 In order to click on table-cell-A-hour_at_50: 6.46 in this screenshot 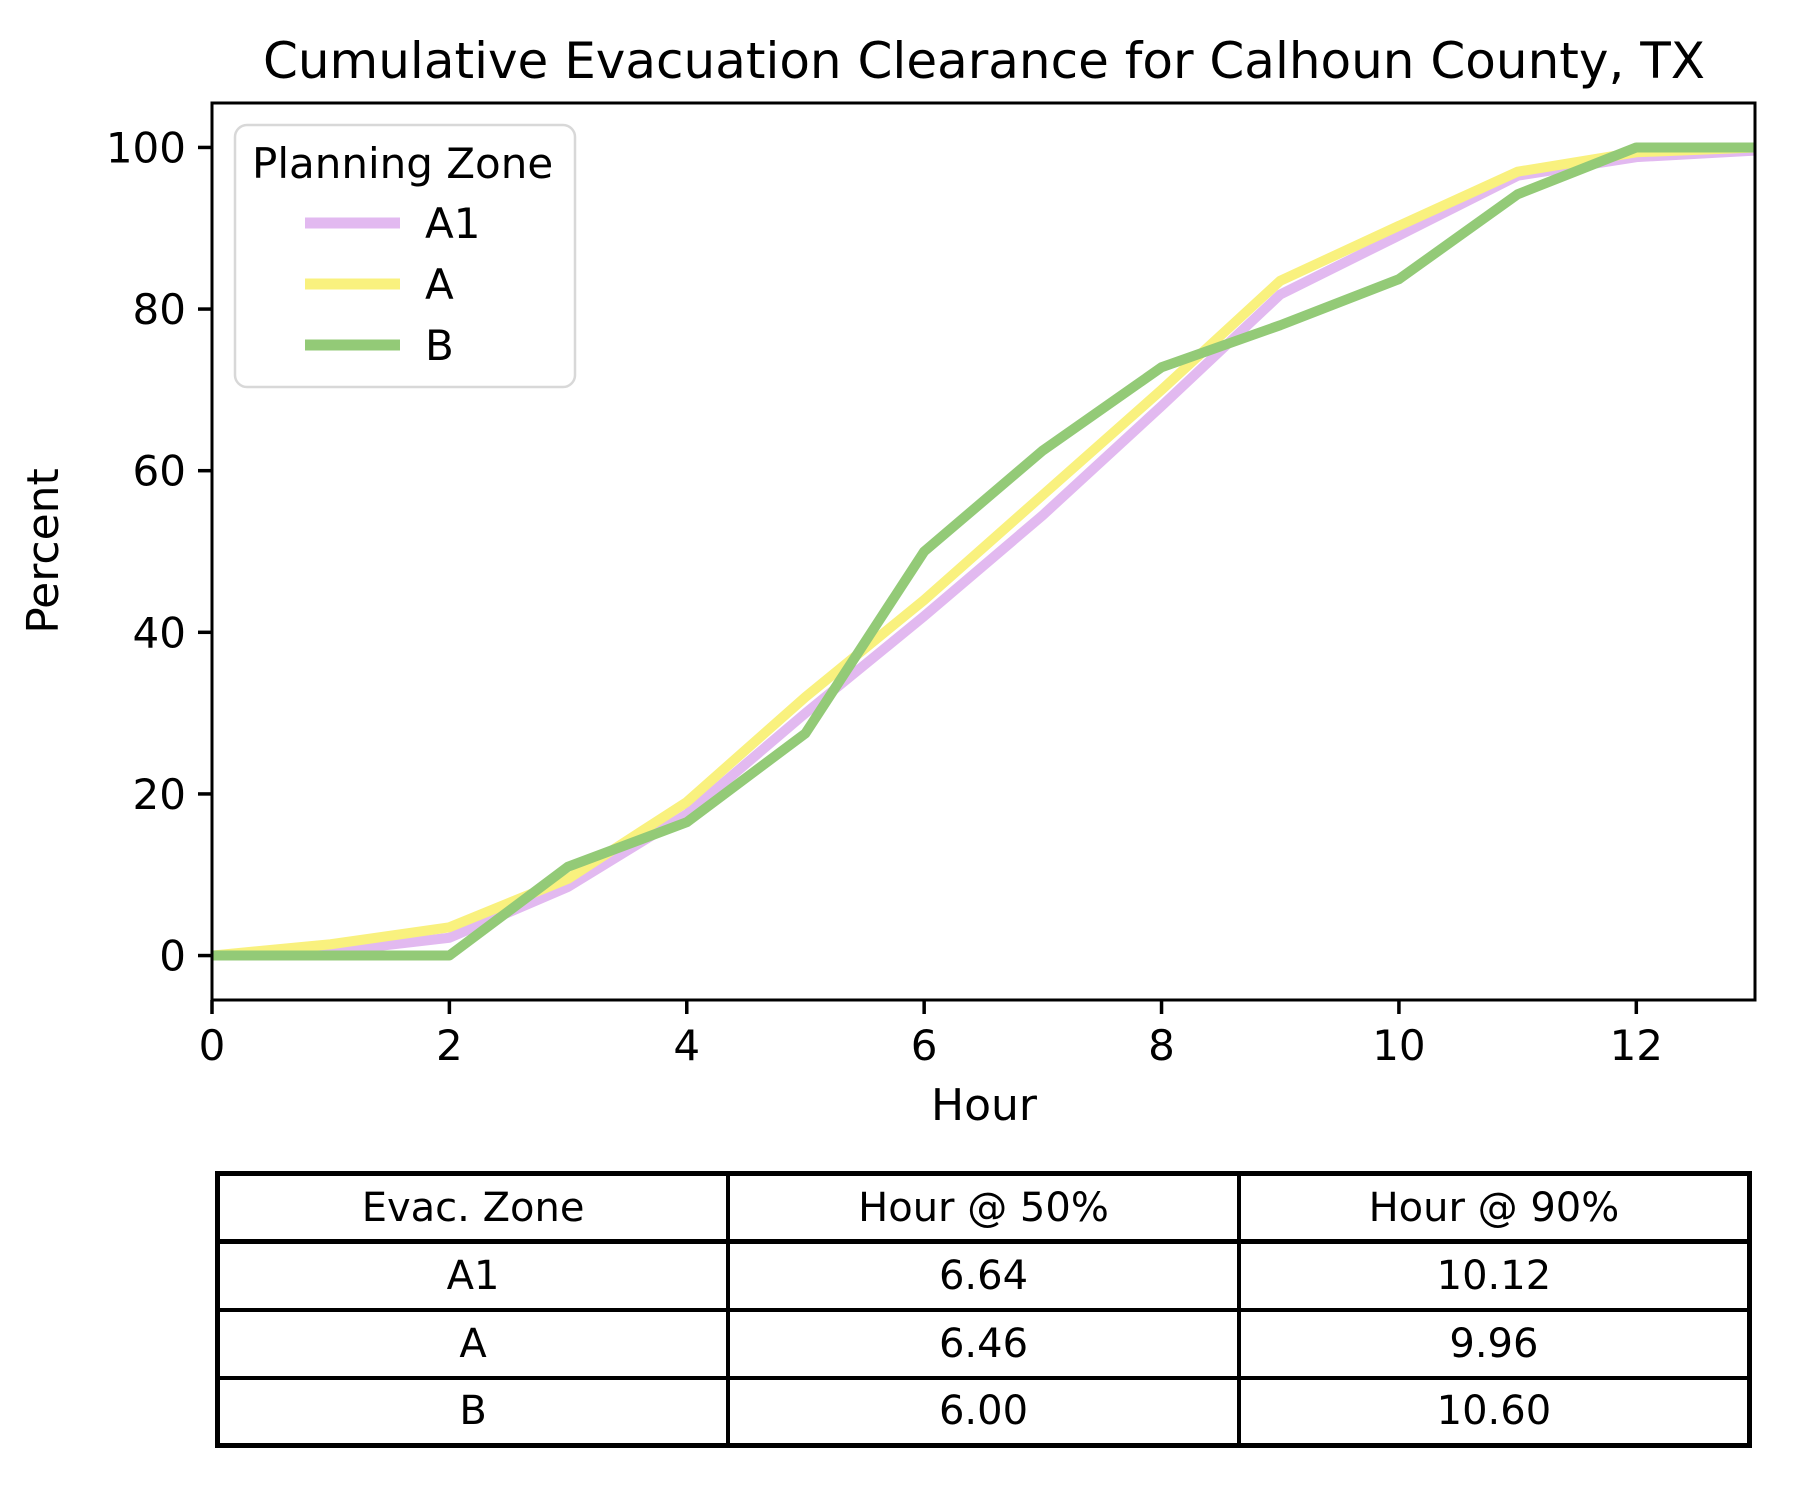, I will do `click(983, 1343)`.